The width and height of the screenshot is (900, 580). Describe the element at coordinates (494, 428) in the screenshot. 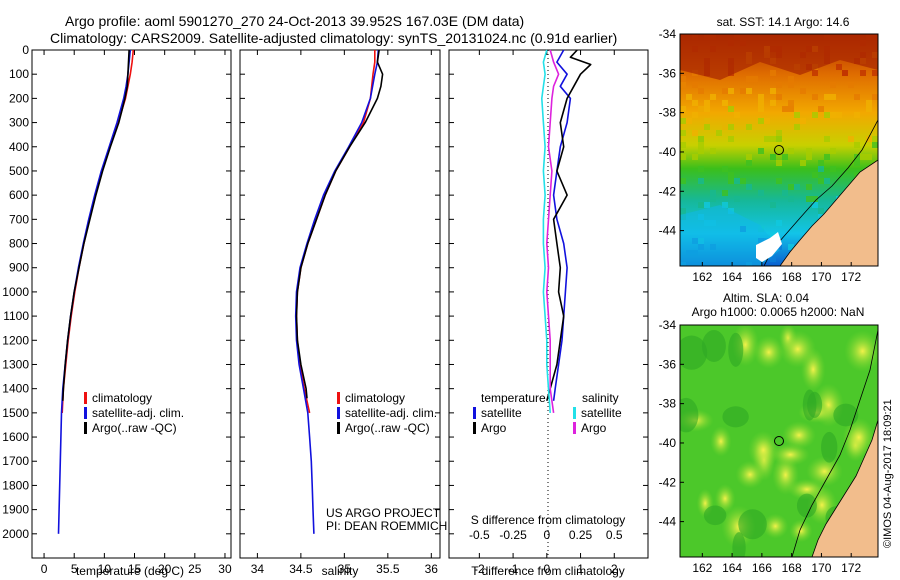

I see `legend-t-argo-label: Argo` at that location.